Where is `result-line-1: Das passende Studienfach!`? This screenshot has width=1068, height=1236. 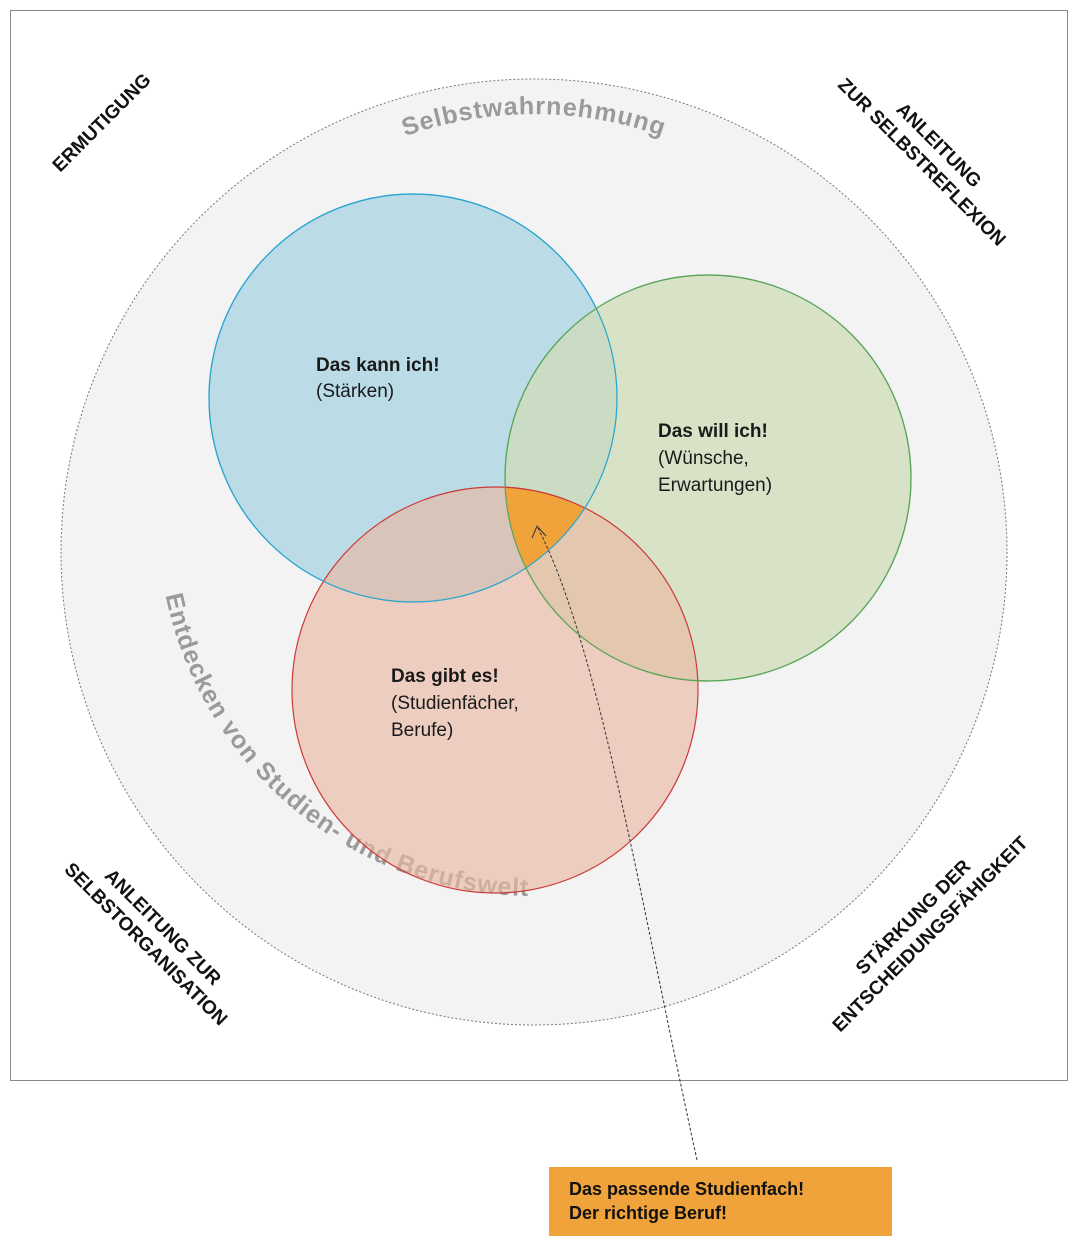 result-line-1: Das passende Studienfach! is located at coordinates (687, 1189).